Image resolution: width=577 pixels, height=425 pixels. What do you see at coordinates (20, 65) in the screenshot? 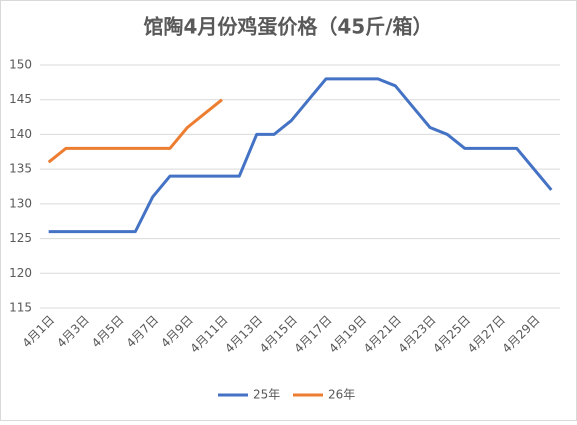
I see `y-tick-label: 150` at bounding box center [20, 65].